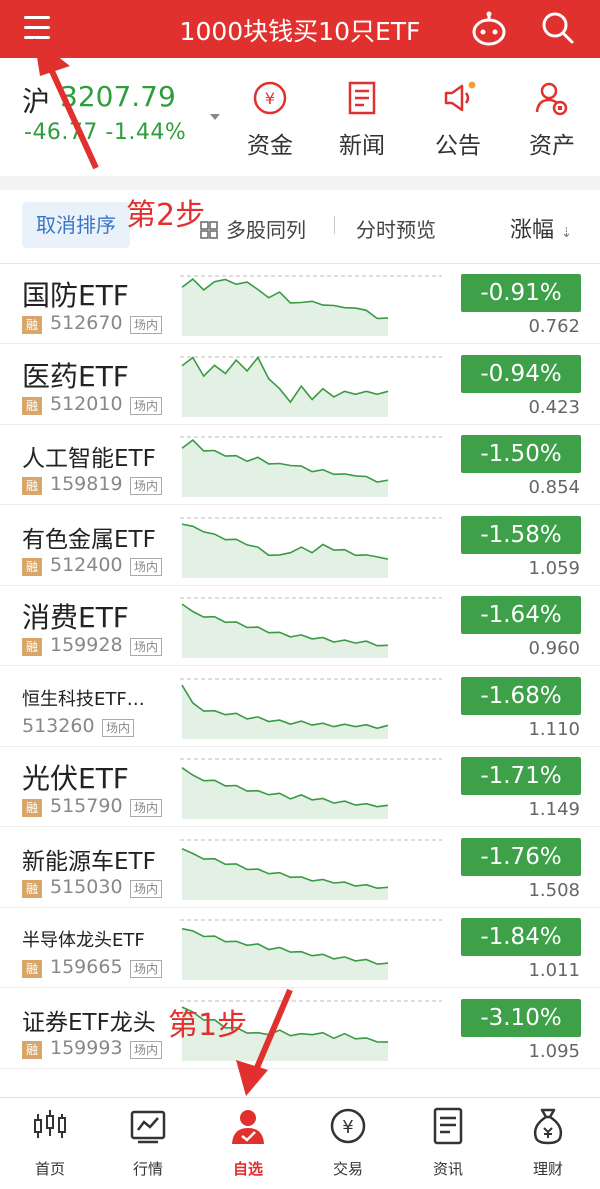 This screenshot has width=600, height=1189. Describe the element at coordinates (521, 695) in the screenshot. I see `change-percent-badge: -1.68%` at that location.